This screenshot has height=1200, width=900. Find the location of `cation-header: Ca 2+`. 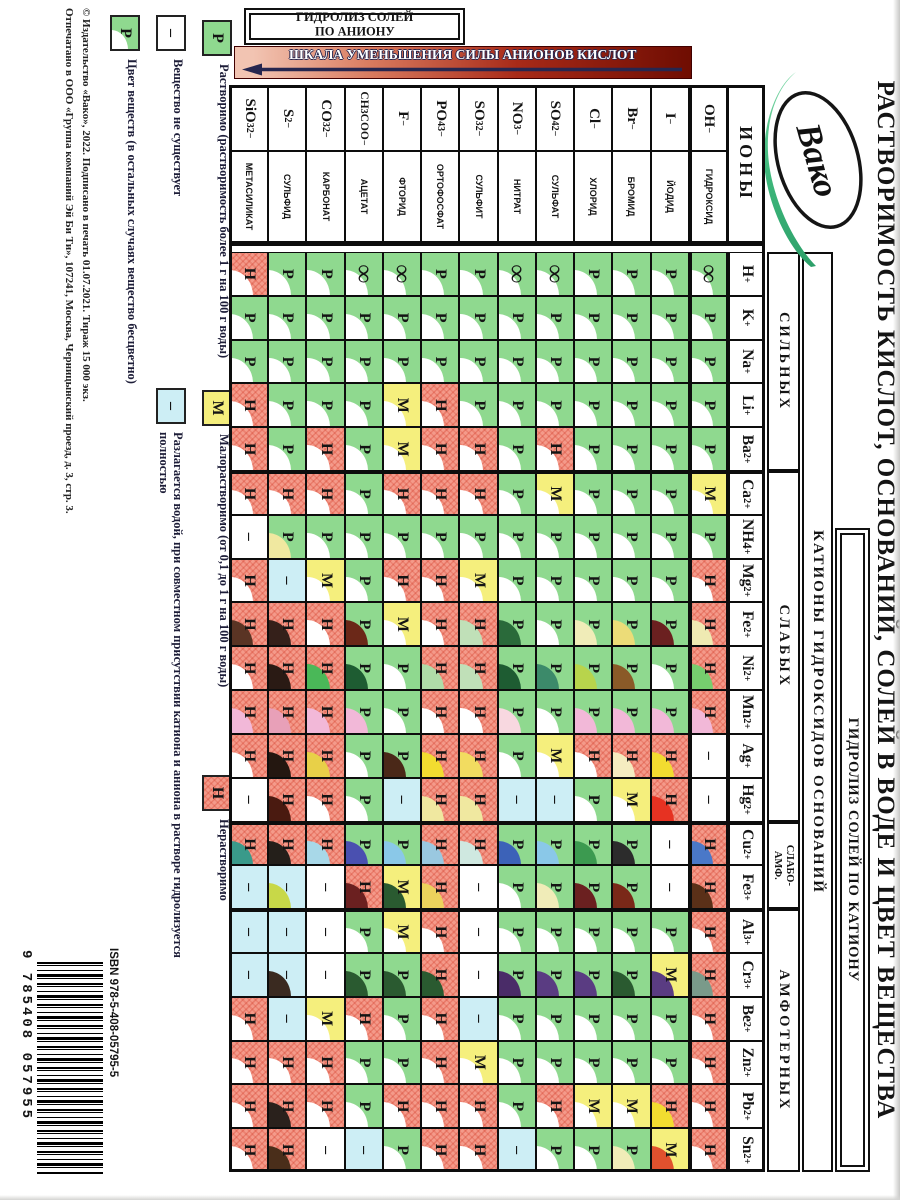

cation-header: Ca 2+ is located at coordinates (746, 493).